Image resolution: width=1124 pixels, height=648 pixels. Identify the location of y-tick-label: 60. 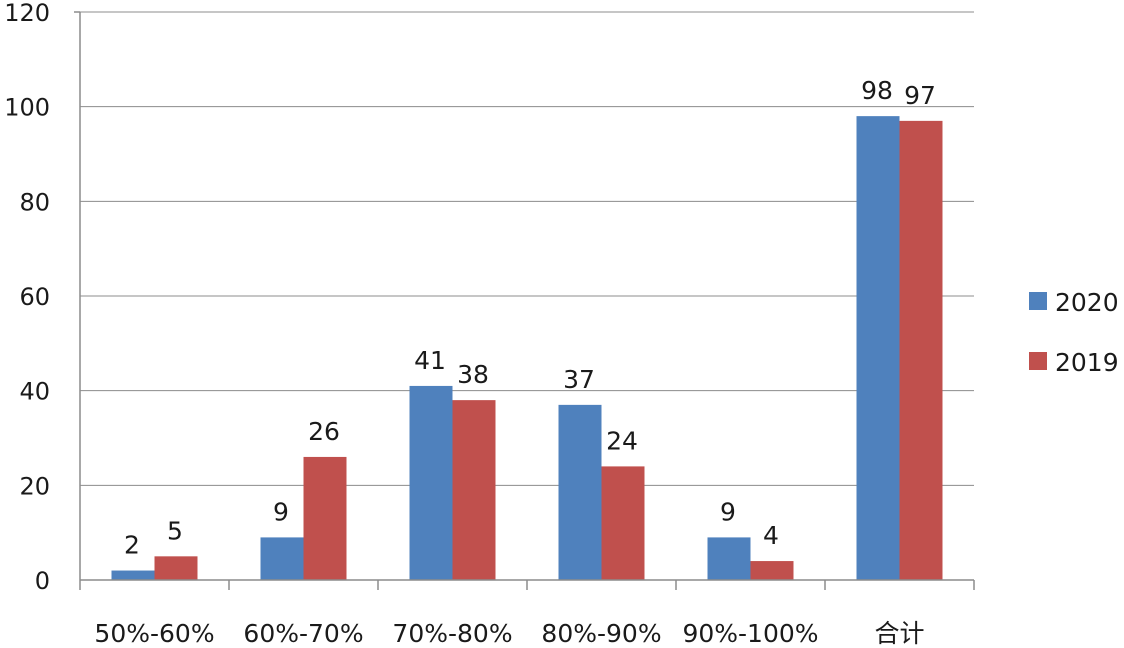
(34, 297).